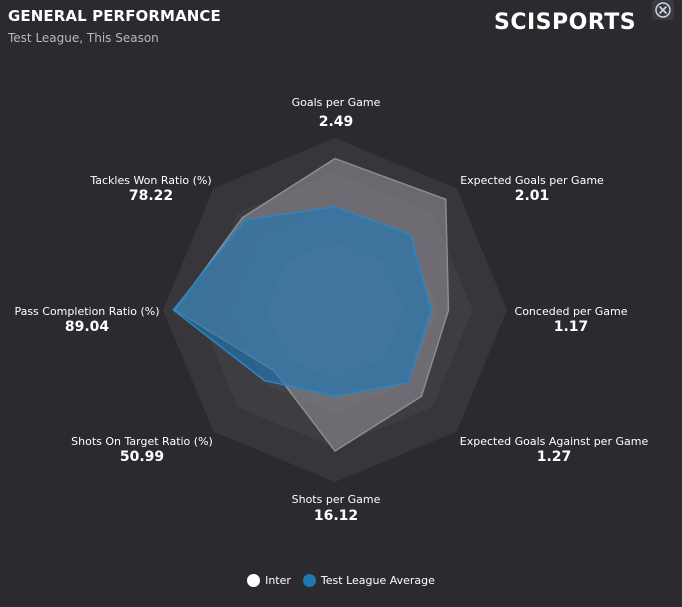 This screenshot has width=682, height=607. I want to click on axis-label: Expected Goals per Game, so click(532, 180).